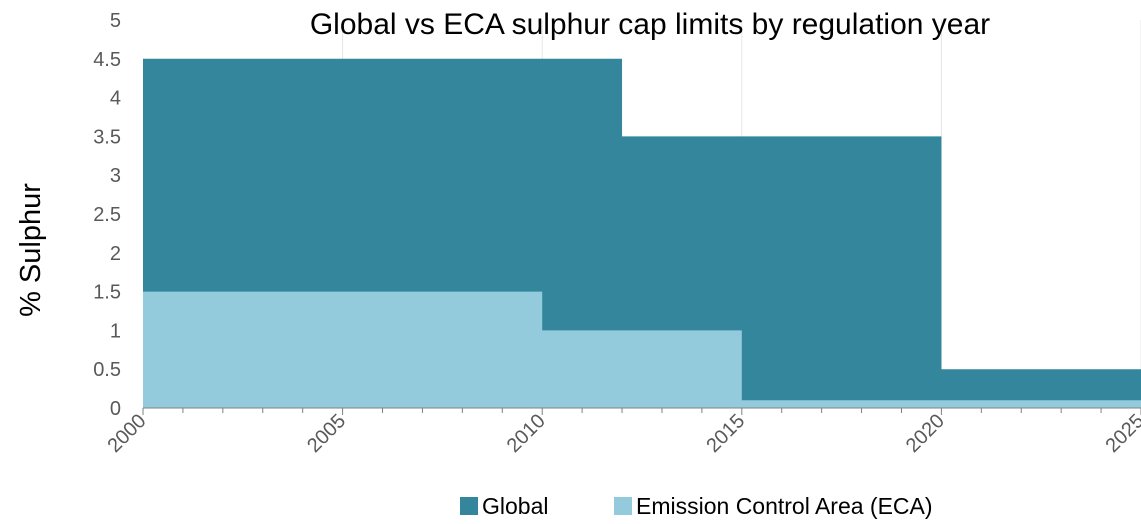 The image size is (1141, 524). What do you see at coordinates (623, 506) in the screenshot?
I see `legend-swatch-emission-control-area-eca` at bounding box center [623, 506].